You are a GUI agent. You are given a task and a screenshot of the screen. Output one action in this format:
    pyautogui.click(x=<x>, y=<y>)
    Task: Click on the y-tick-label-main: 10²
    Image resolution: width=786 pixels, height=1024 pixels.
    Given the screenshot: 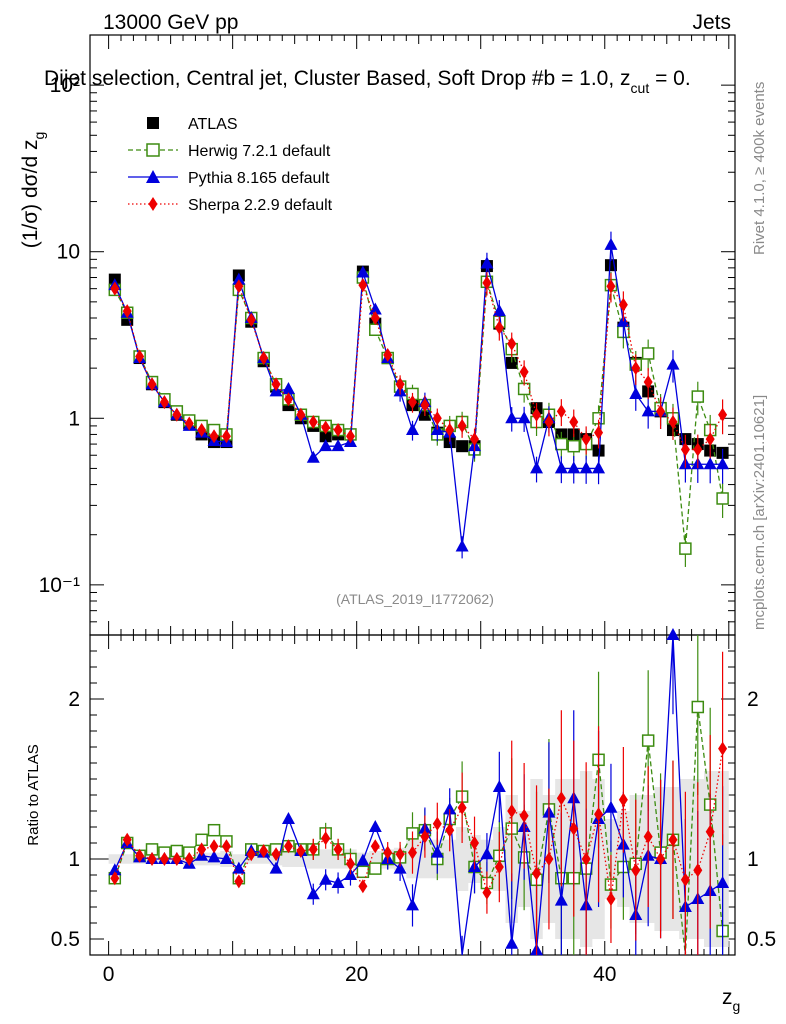 What is the action you would take?
    pyautogui.click(x=65, y=85)
    